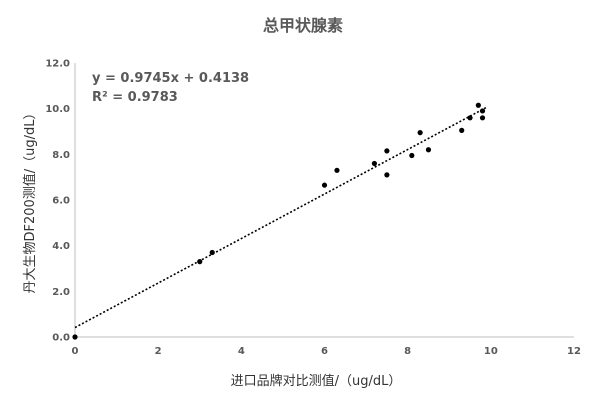  I want to click on chart-title: 总甲状腺素, so click(303, 25).